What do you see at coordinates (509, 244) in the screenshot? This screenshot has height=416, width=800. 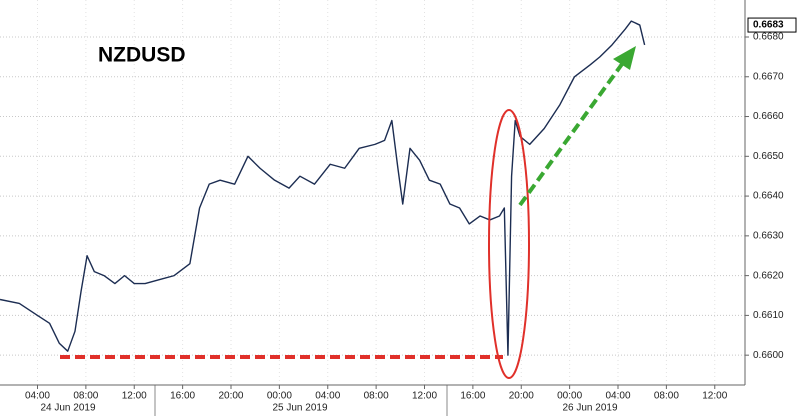 I see `highlight-ellipse` at bounding box center [509, 244].